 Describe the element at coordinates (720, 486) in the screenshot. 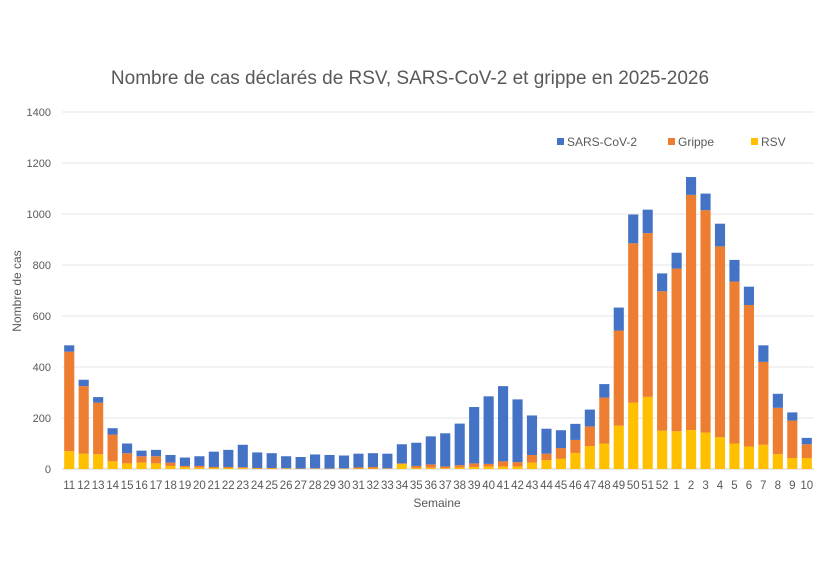

I see `x-tick-label: 4` at that location.